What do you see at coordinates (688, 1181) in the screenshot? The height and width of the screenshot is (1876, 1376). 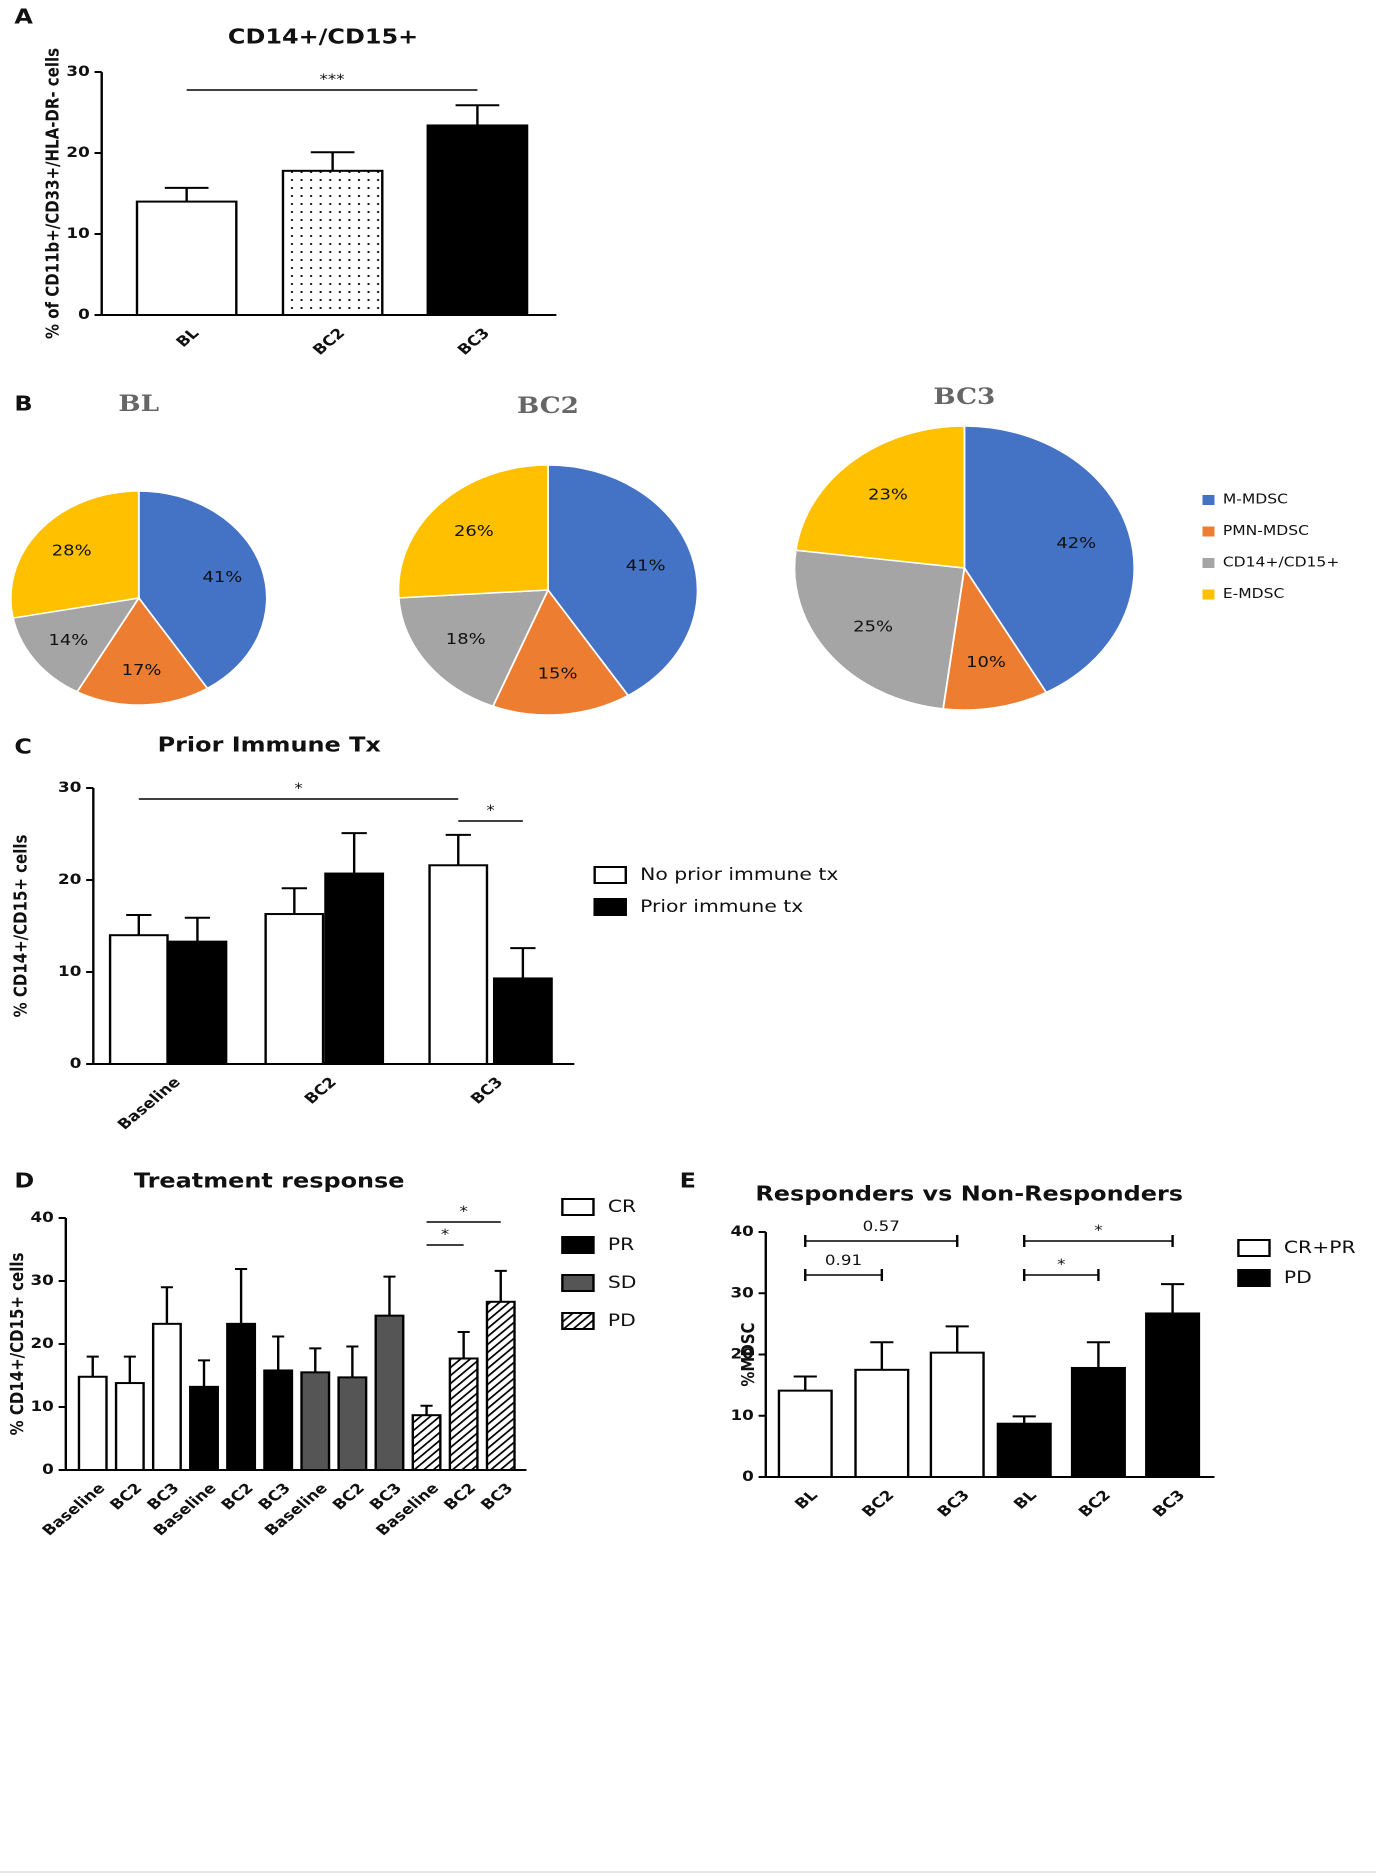 I see `panel-label: E` at bounding box center [688, 1181].